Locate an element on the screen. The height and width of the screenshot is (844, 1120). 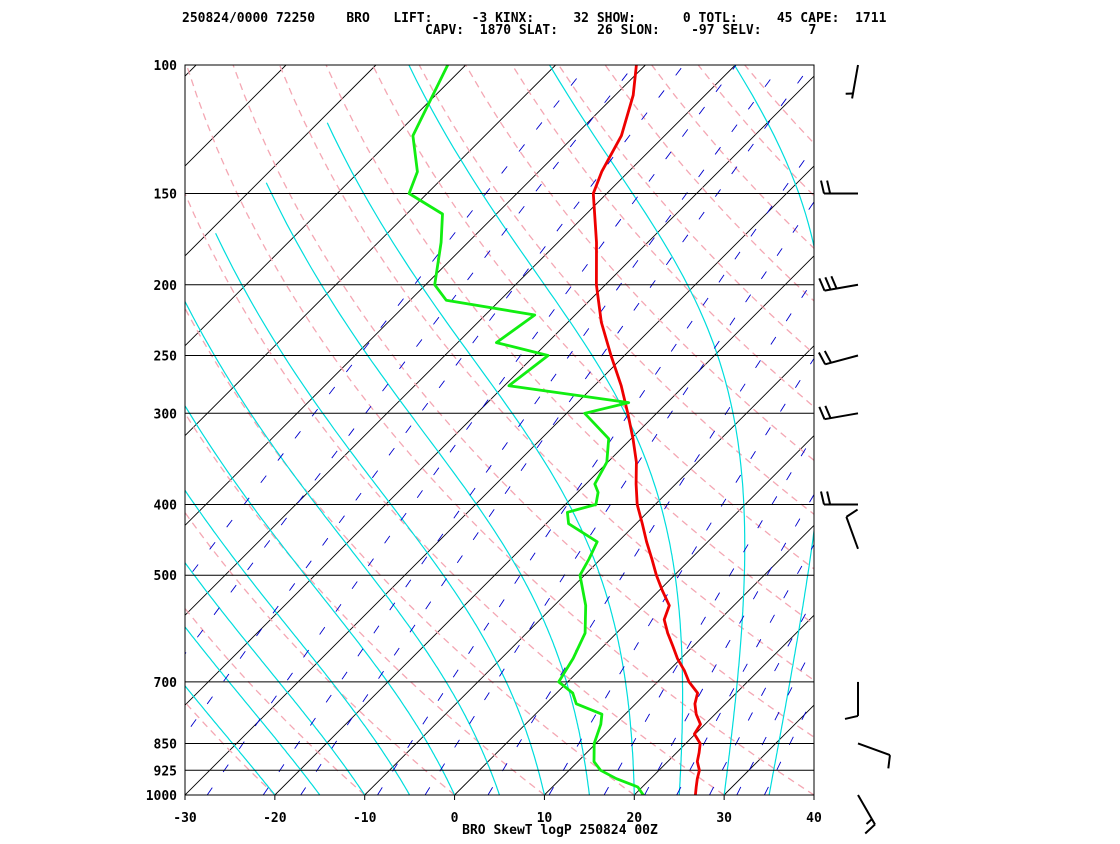
y-tick-label: 300 is located at coordinates (166, 414).